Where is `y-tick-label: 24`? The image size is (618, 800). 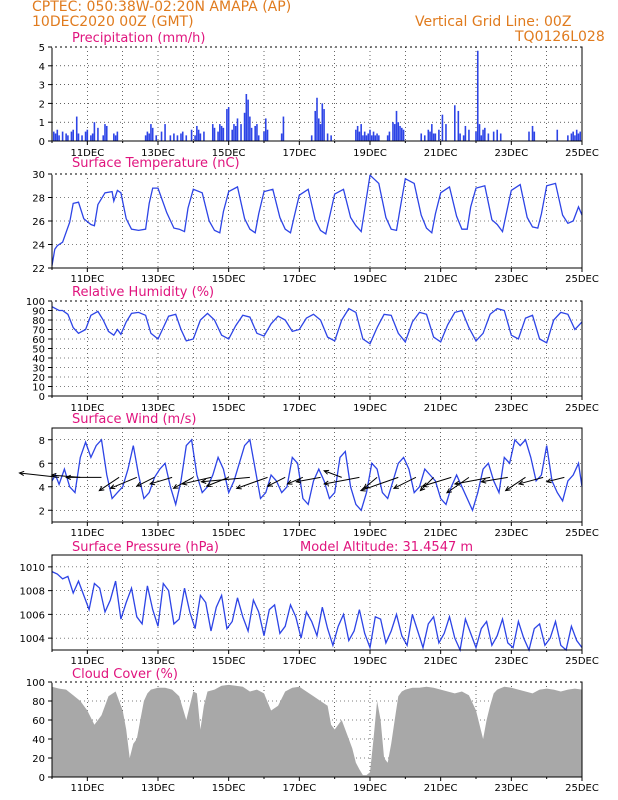 y-tick-label: 24 is located at coordinates (38, 246).